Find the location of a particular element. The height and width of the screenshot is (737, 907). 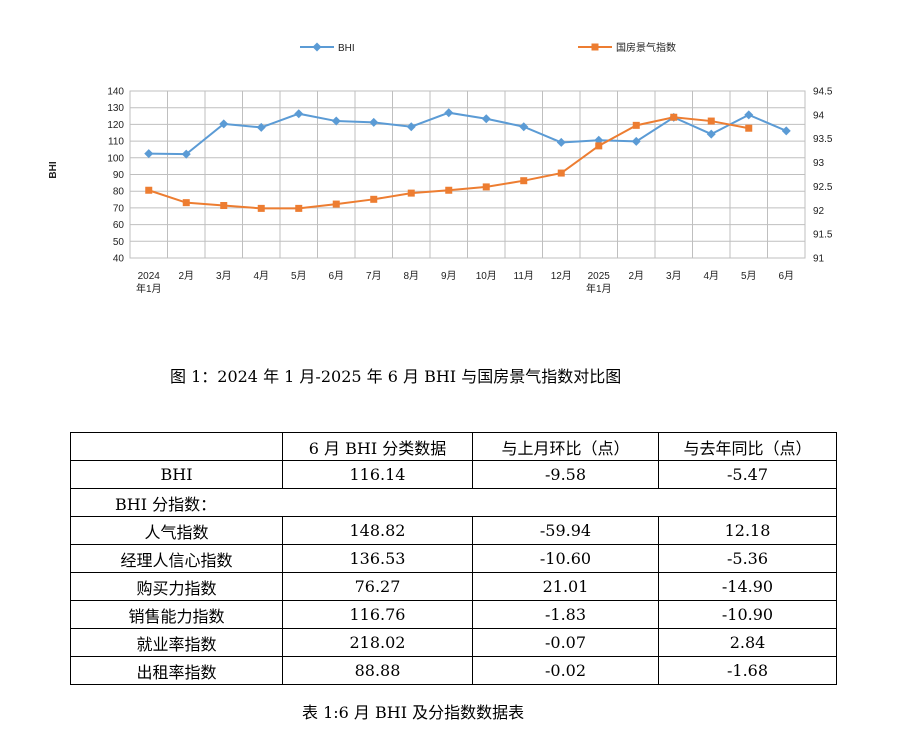

row-yoy: 12.18 is located at coordinates (747, 530).